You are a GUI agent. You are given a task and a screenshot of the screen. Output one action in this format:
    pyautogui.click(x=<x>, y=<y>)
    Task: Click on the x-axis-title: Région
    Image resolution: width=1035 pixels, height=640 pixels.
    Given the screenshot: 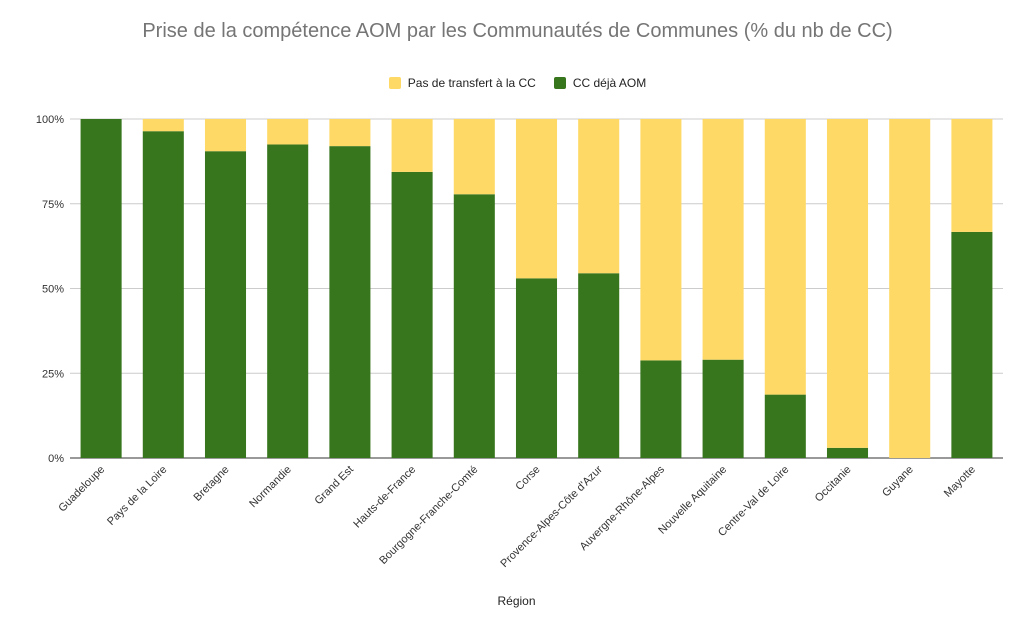 What is the action you would take?
    pyautogui.click(x=516, y=601)
    